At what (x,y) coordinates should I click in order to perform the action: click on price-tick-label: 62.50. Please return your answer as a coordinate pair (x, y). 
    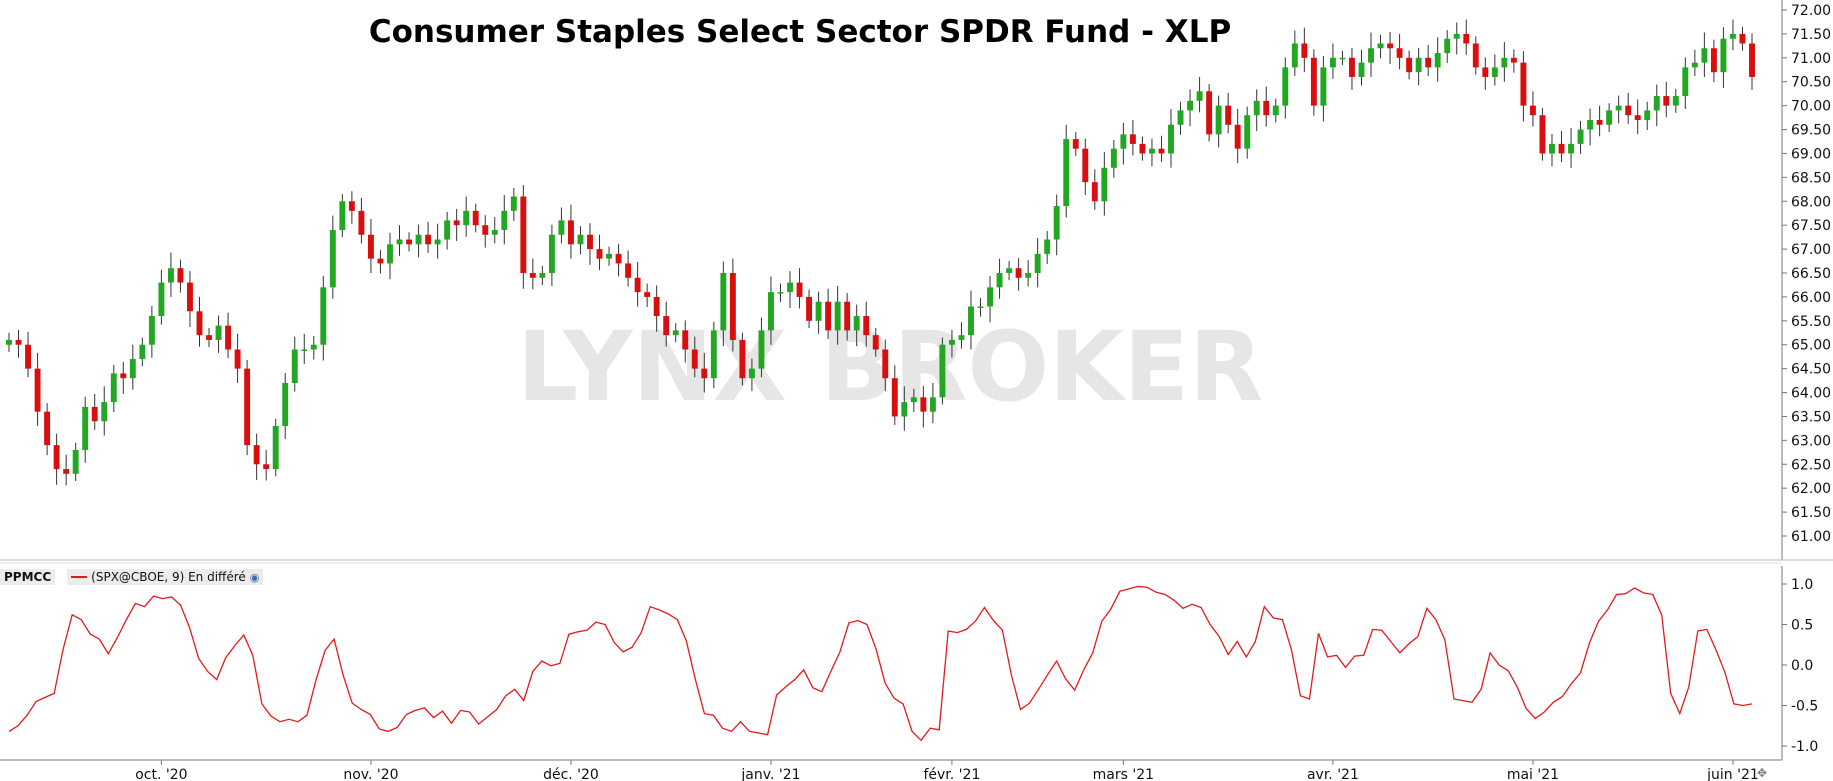
    Looking at the image, I should click on (1811, 465).